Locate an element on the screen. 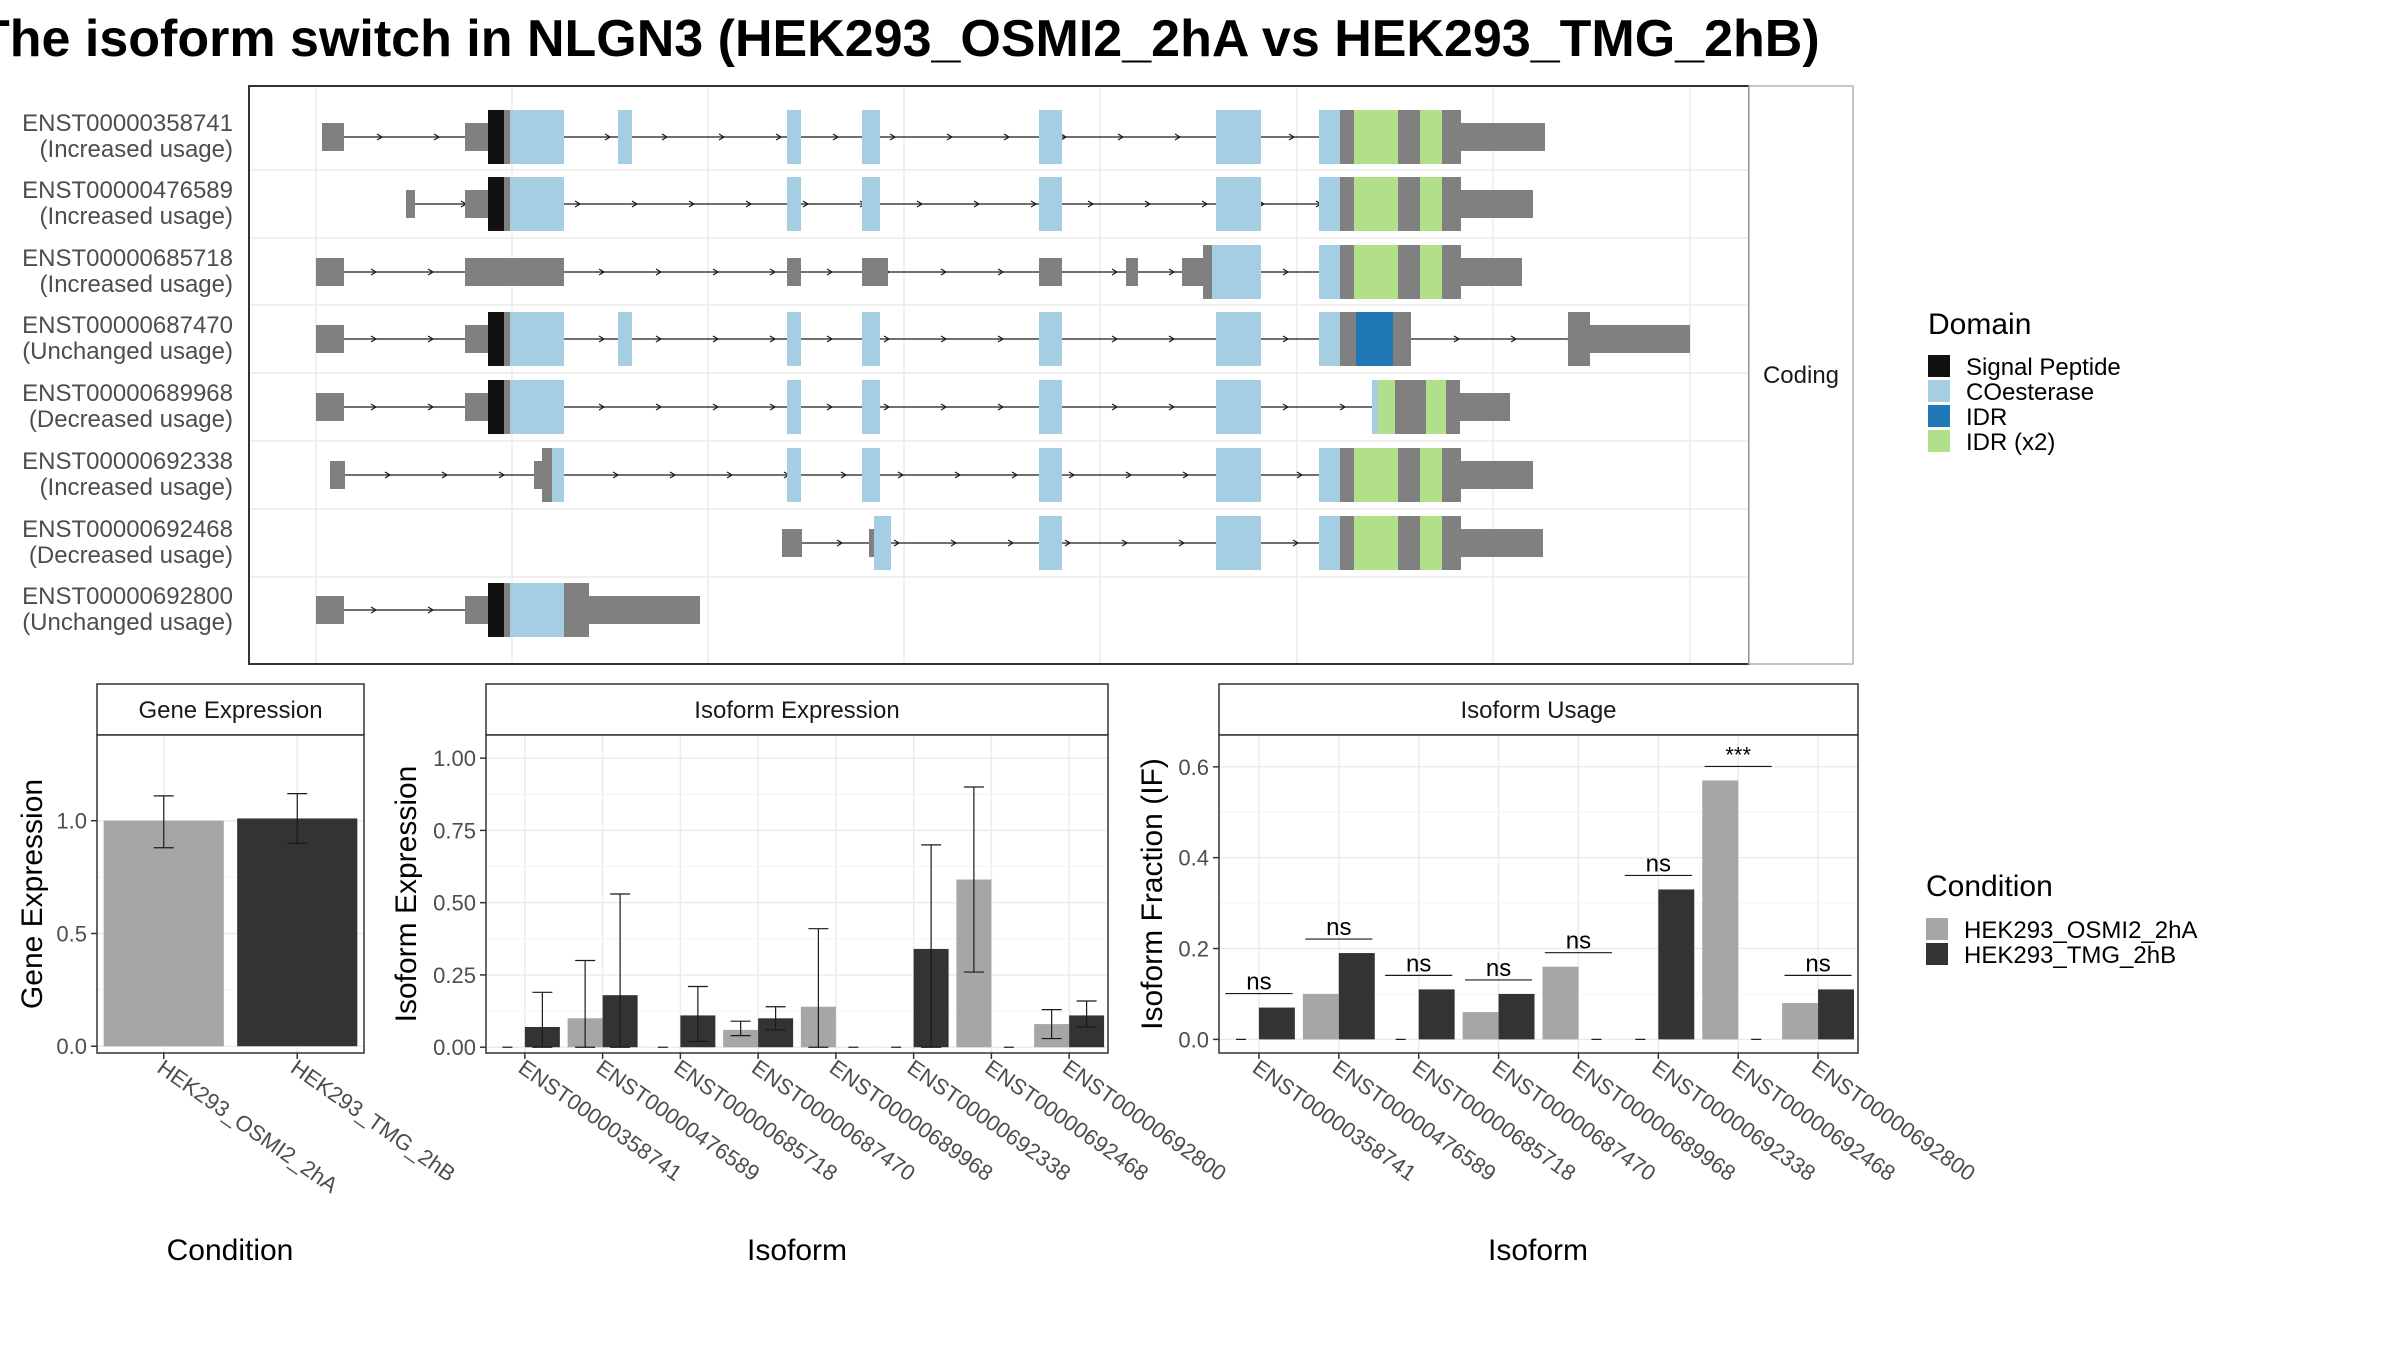 The height and width of the screenshot is (1350, 2400). isoform-id-label: ENST00000692468 is located at coordinates (127, 529).